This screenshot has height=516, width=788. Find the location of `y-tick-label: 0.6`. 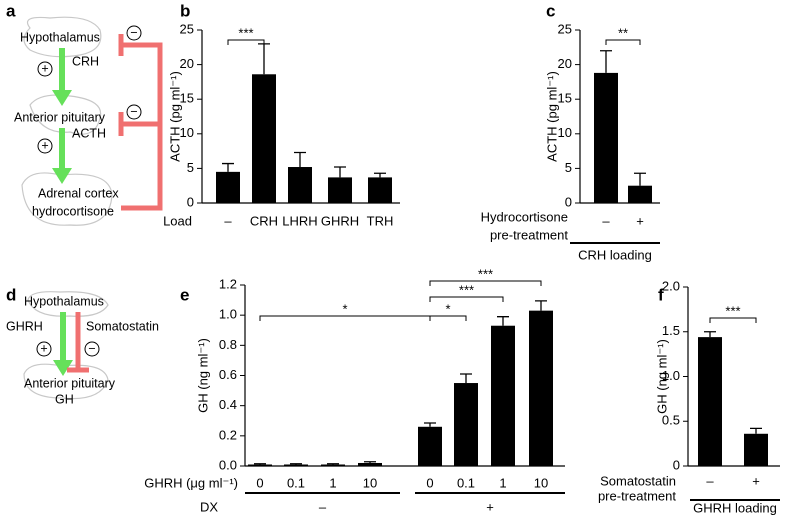

y-tick-label: 0.6 is located at coordinates (228, 374).